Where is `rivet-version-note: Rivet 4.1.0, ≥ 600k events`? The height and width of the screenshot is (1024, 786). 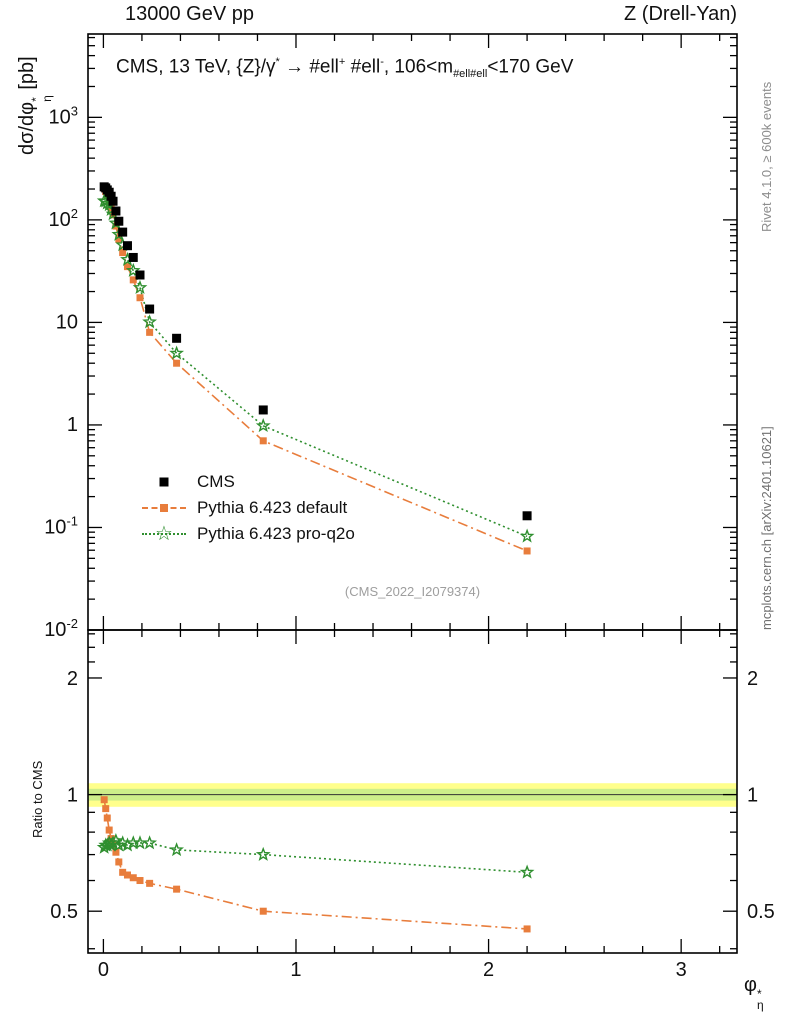
rivet-version-note: Rivet 4.1.0, ≥ 600k events is located at coordinates (766, 156).